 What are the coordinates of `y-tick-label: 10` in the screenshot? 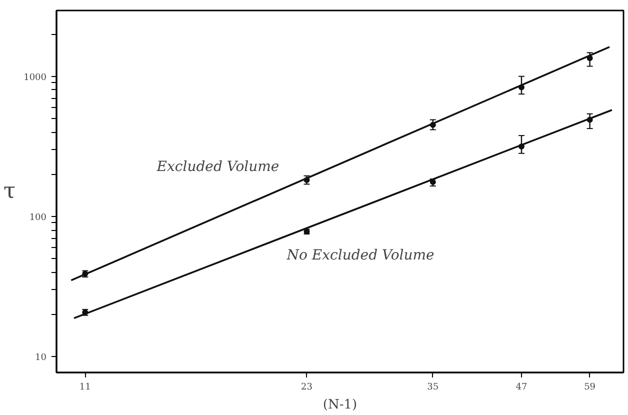 It's located at (41, 358).